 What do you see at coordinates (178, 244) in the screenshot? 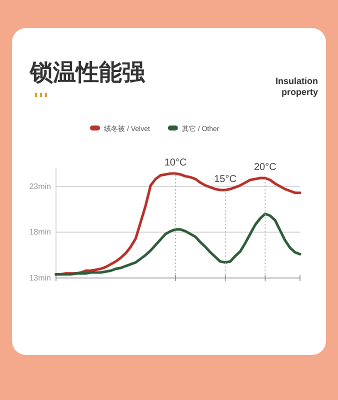
I see `line-series` at bounding box center [178, 244].